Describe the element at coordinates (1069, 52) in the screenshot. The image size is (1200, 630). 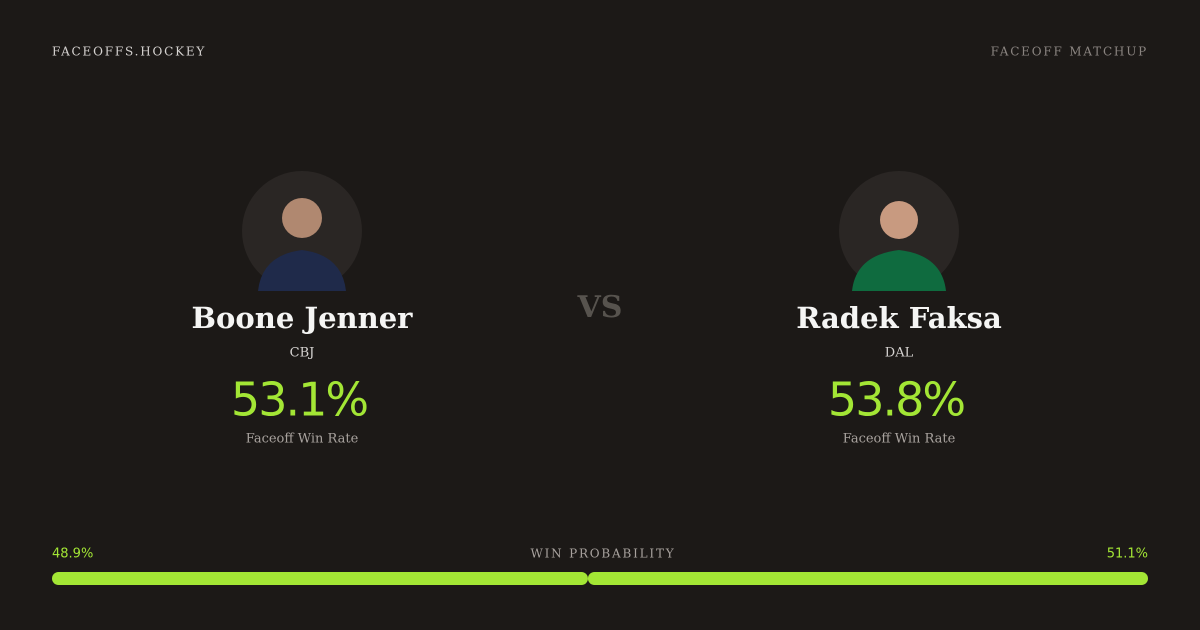
I see `header-label: FACEOFF MATCHUP` at that location.